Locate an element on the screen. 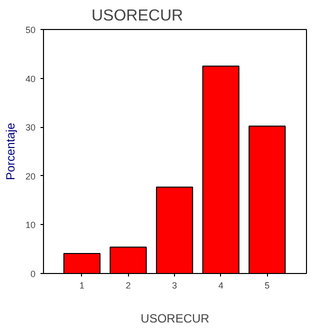  y-tick-label: 50 is located at coordinates (30, 30).